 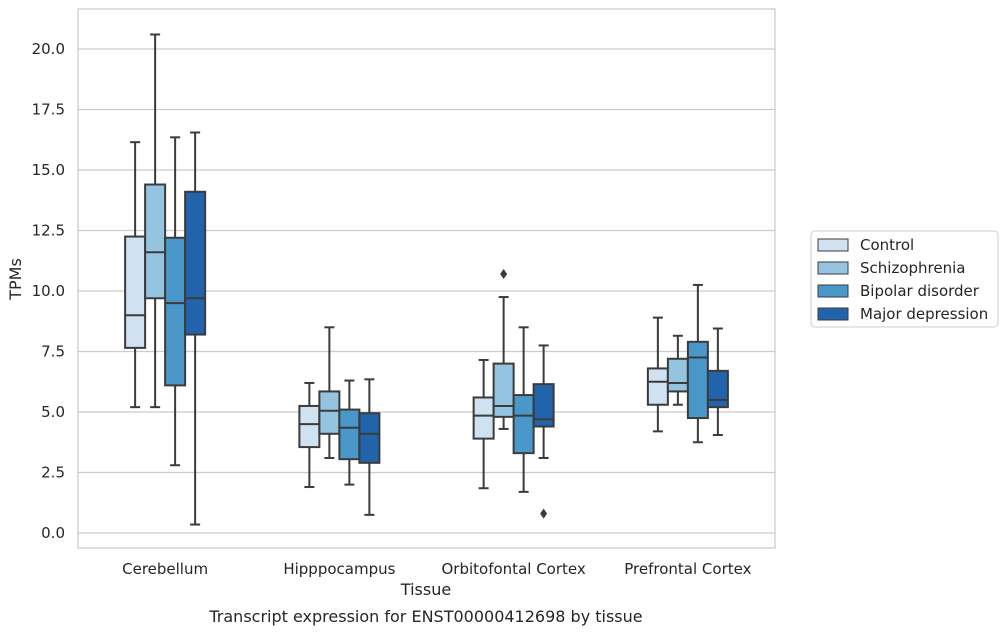 I want to click on legend-label: Control, so click(x=887, y=245).